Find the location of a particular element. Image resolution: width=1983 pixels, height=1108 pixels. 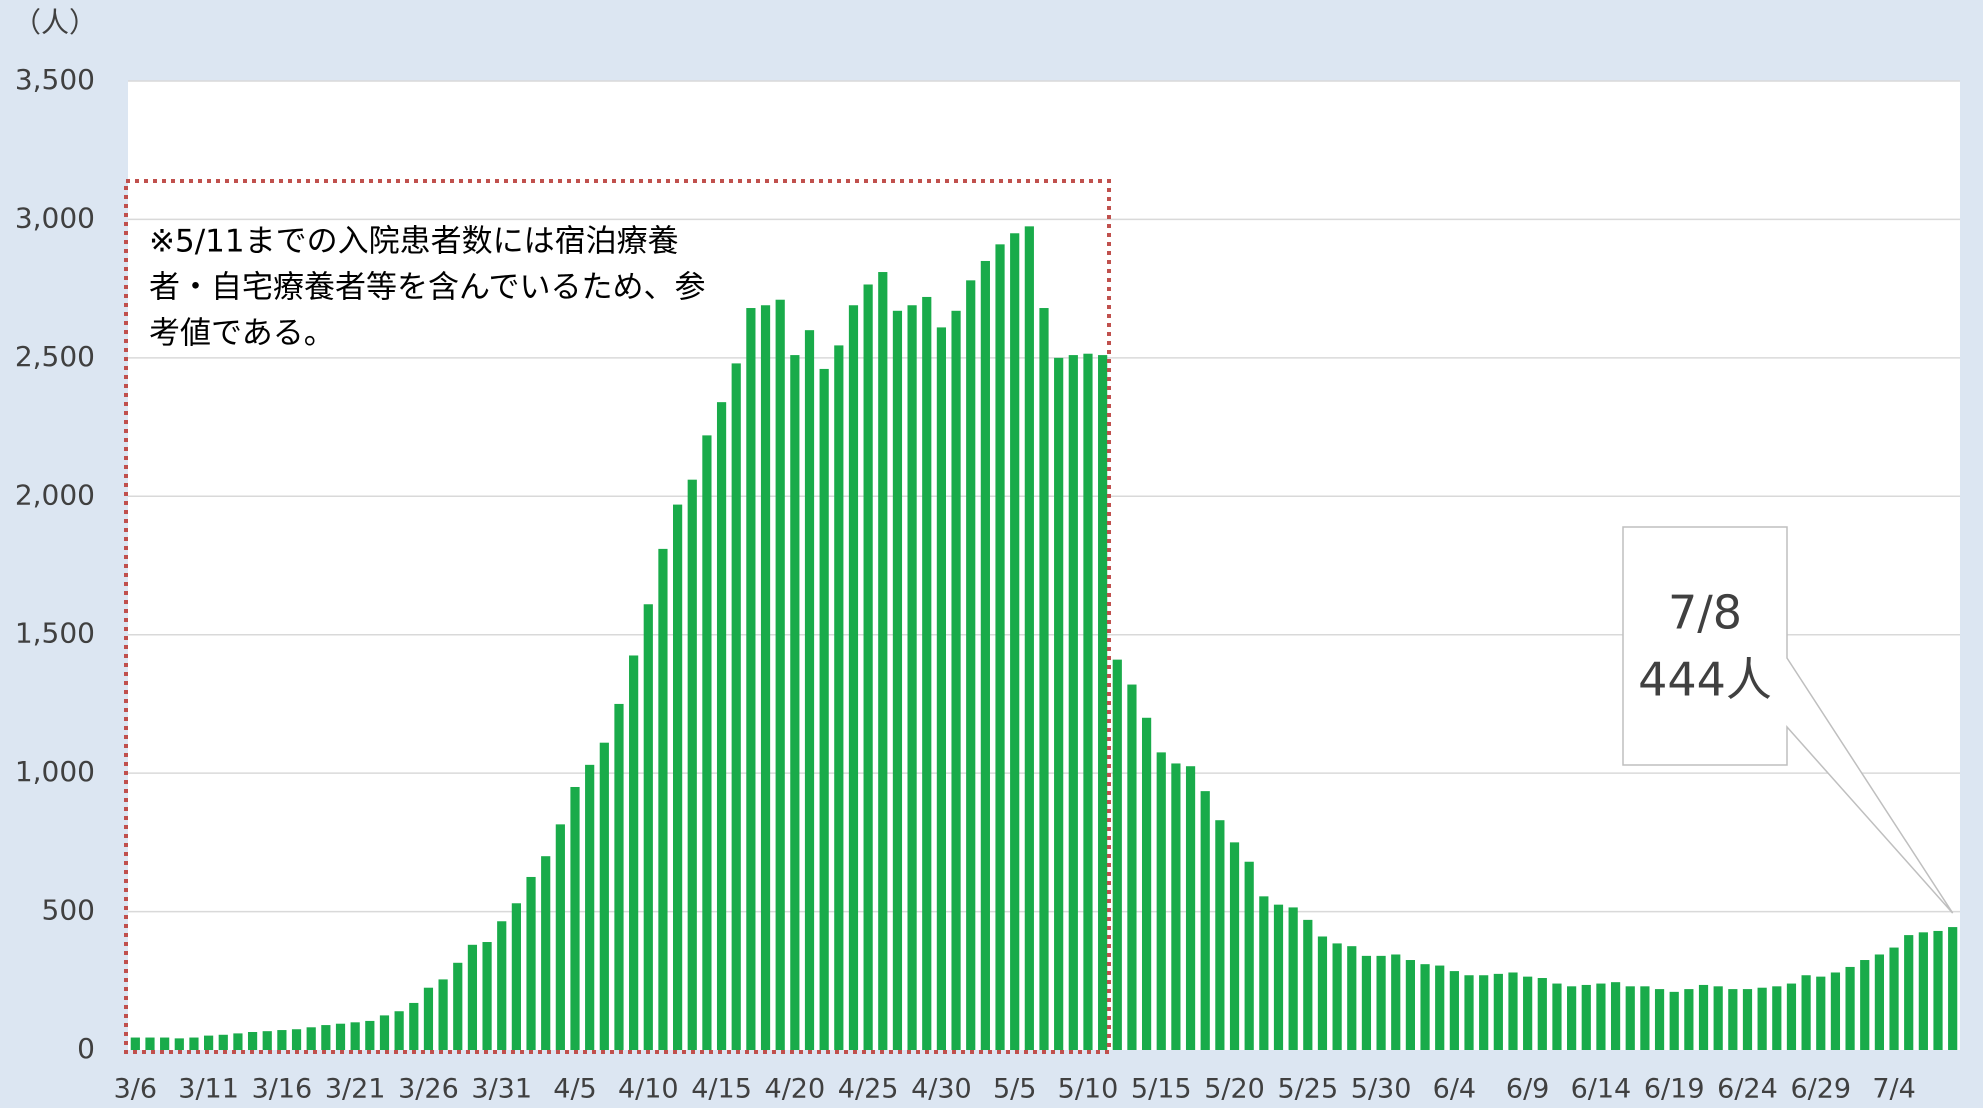

note-line: 者・自宅療養者等を含んでいるため、参 is located at coordinates (427, 288).